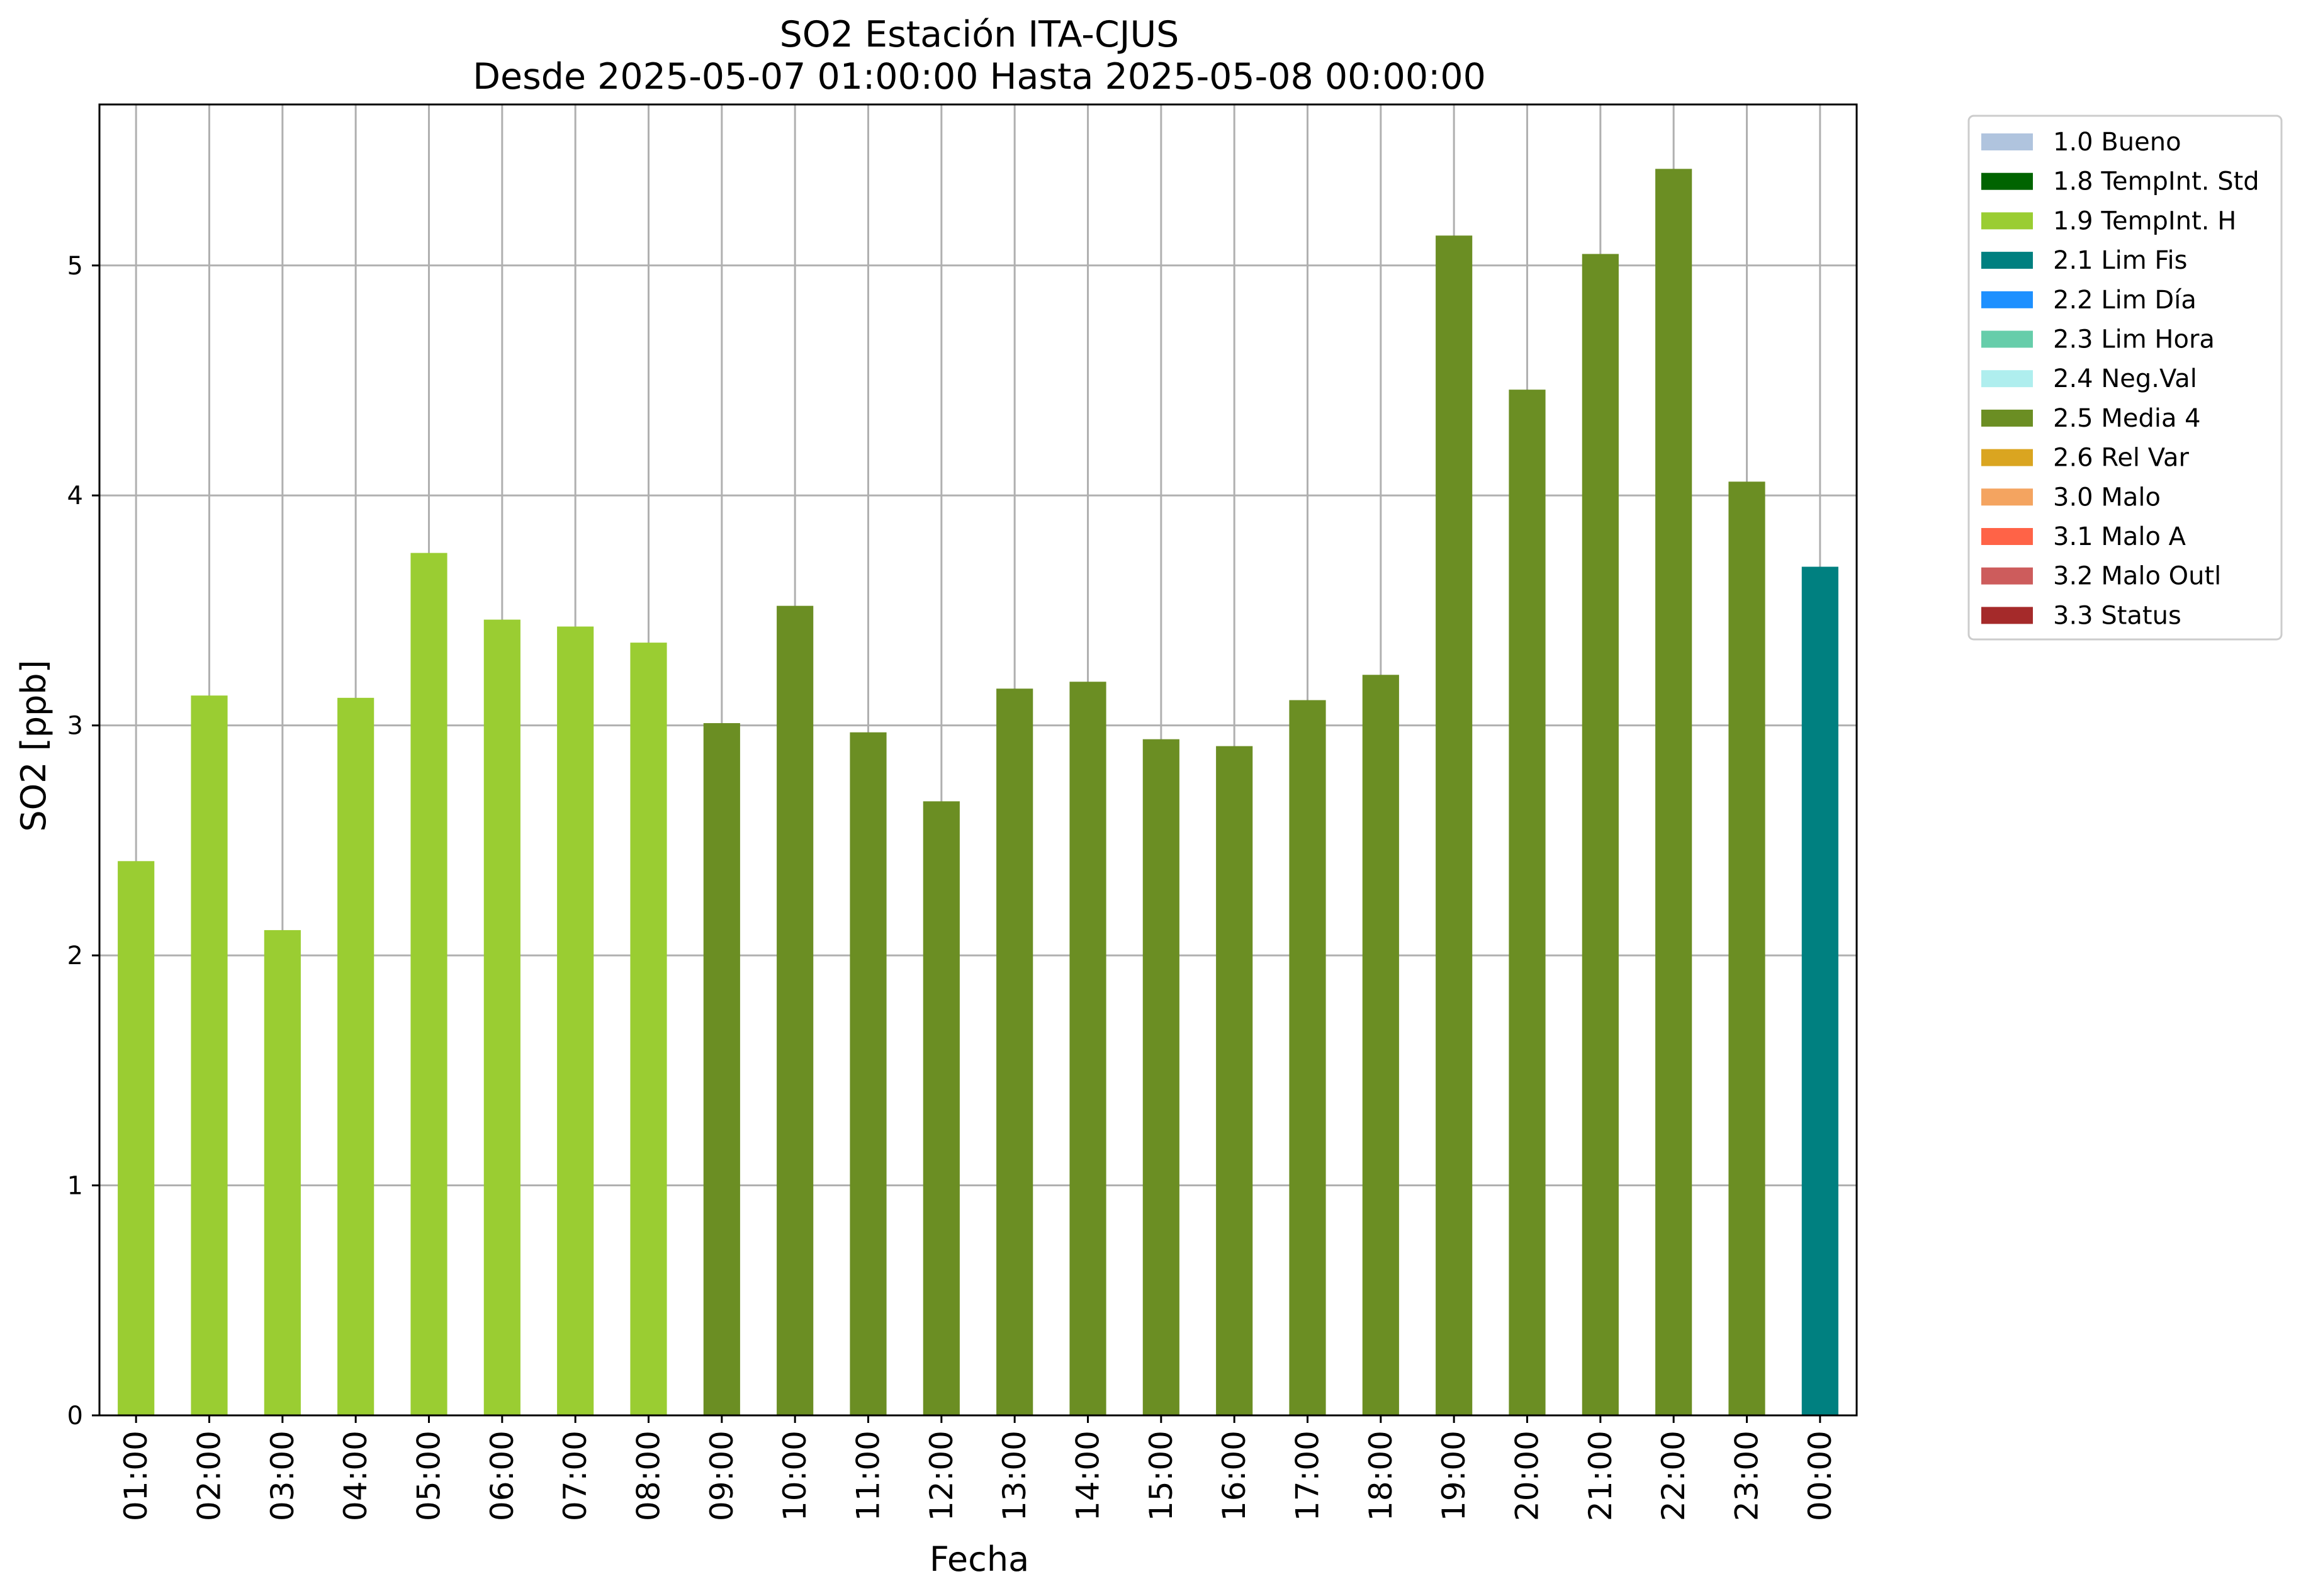  What do you see at coordinates (2125, 300) in the screenshot?
I see `legend-label: 2.2 Lim Día` at bounding box center [2125, 300].